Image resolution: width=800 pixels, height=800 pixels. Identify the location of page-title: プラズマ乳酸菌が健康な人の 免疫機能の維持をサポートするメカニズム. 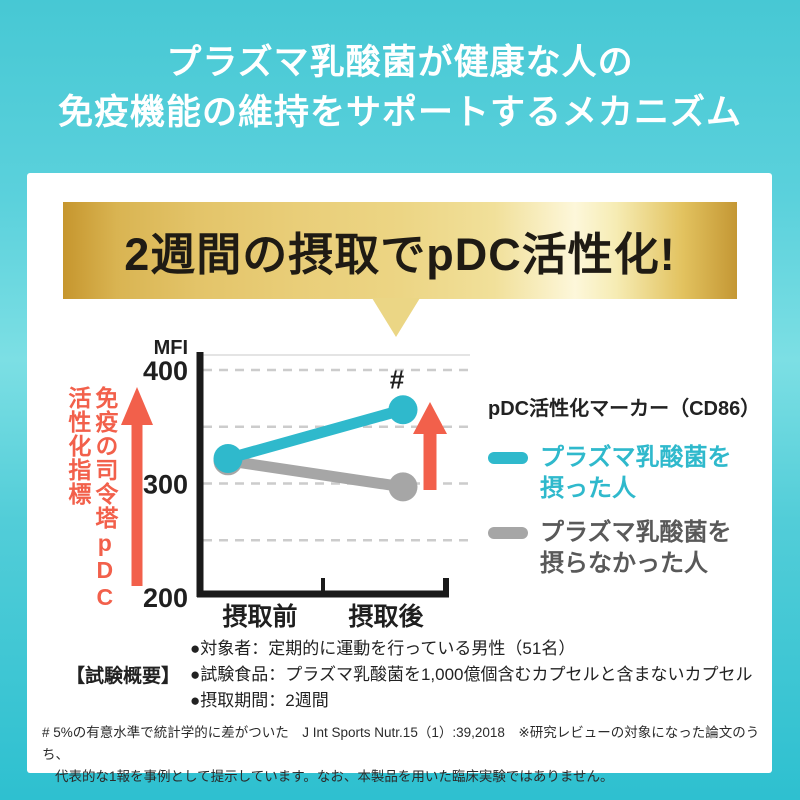
(400, 87).